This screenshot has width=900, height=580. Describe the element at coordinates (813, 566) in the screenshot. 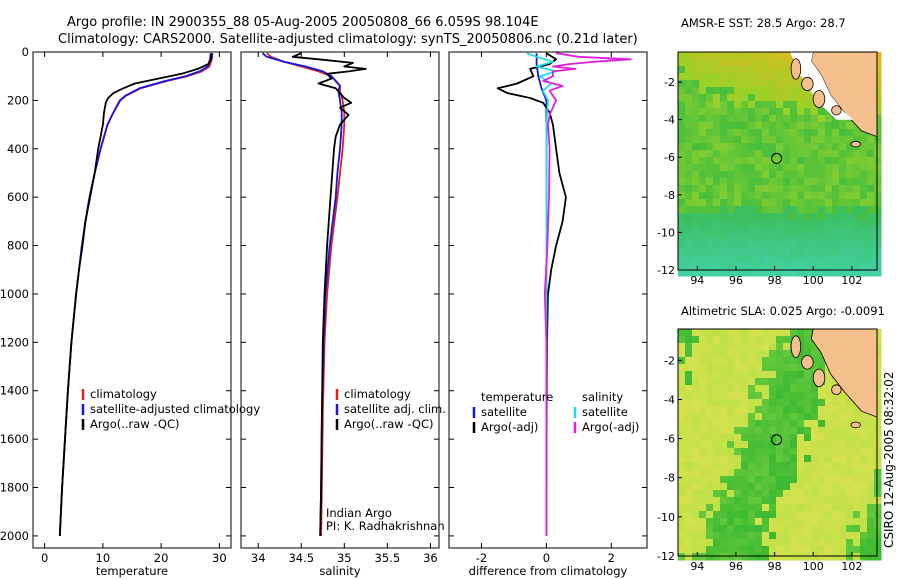

I see `x-tick-label: 100` at that location.